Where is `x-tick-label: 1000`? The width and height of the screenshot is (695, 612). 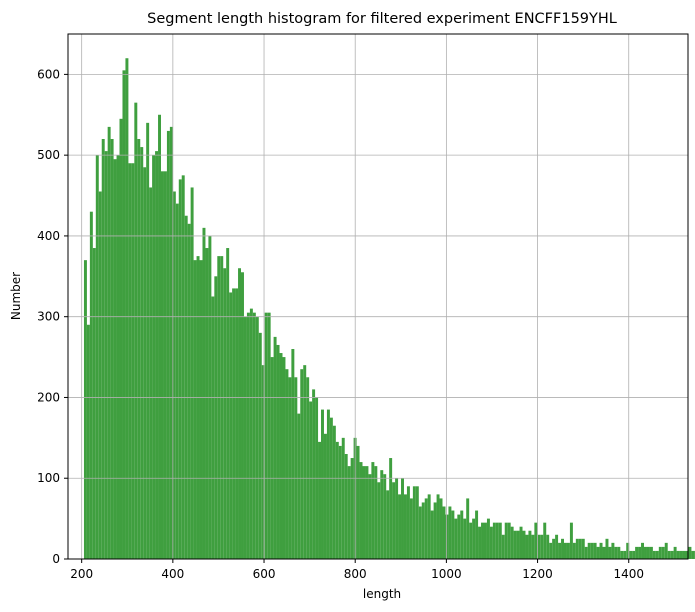
x-tick-label: 1000 is located at coordinates (446, 574).